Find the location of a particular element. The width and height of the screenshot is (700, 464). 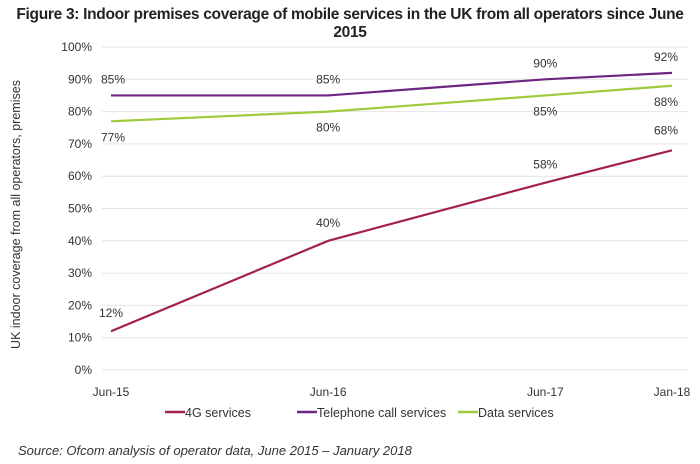

y-tick-label: 60% is located at coordinates (80, 176).